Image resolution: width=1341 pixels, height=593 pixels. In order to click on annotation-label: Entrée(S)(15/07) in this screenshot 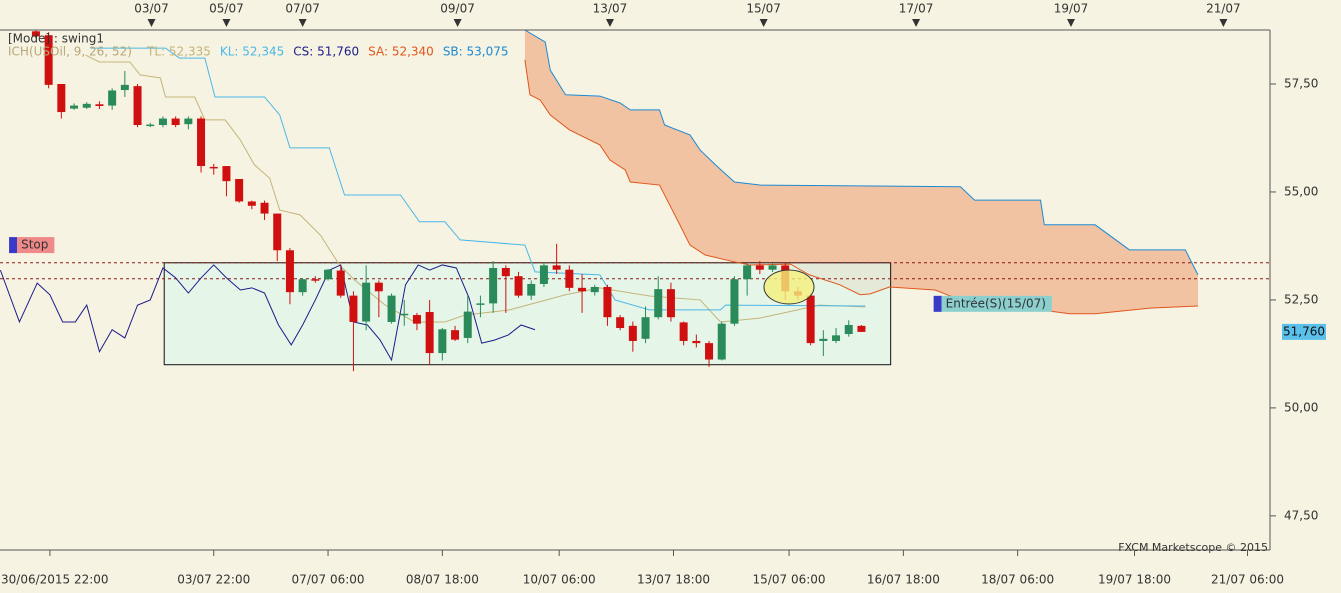, I will do `click(996, 303)`.